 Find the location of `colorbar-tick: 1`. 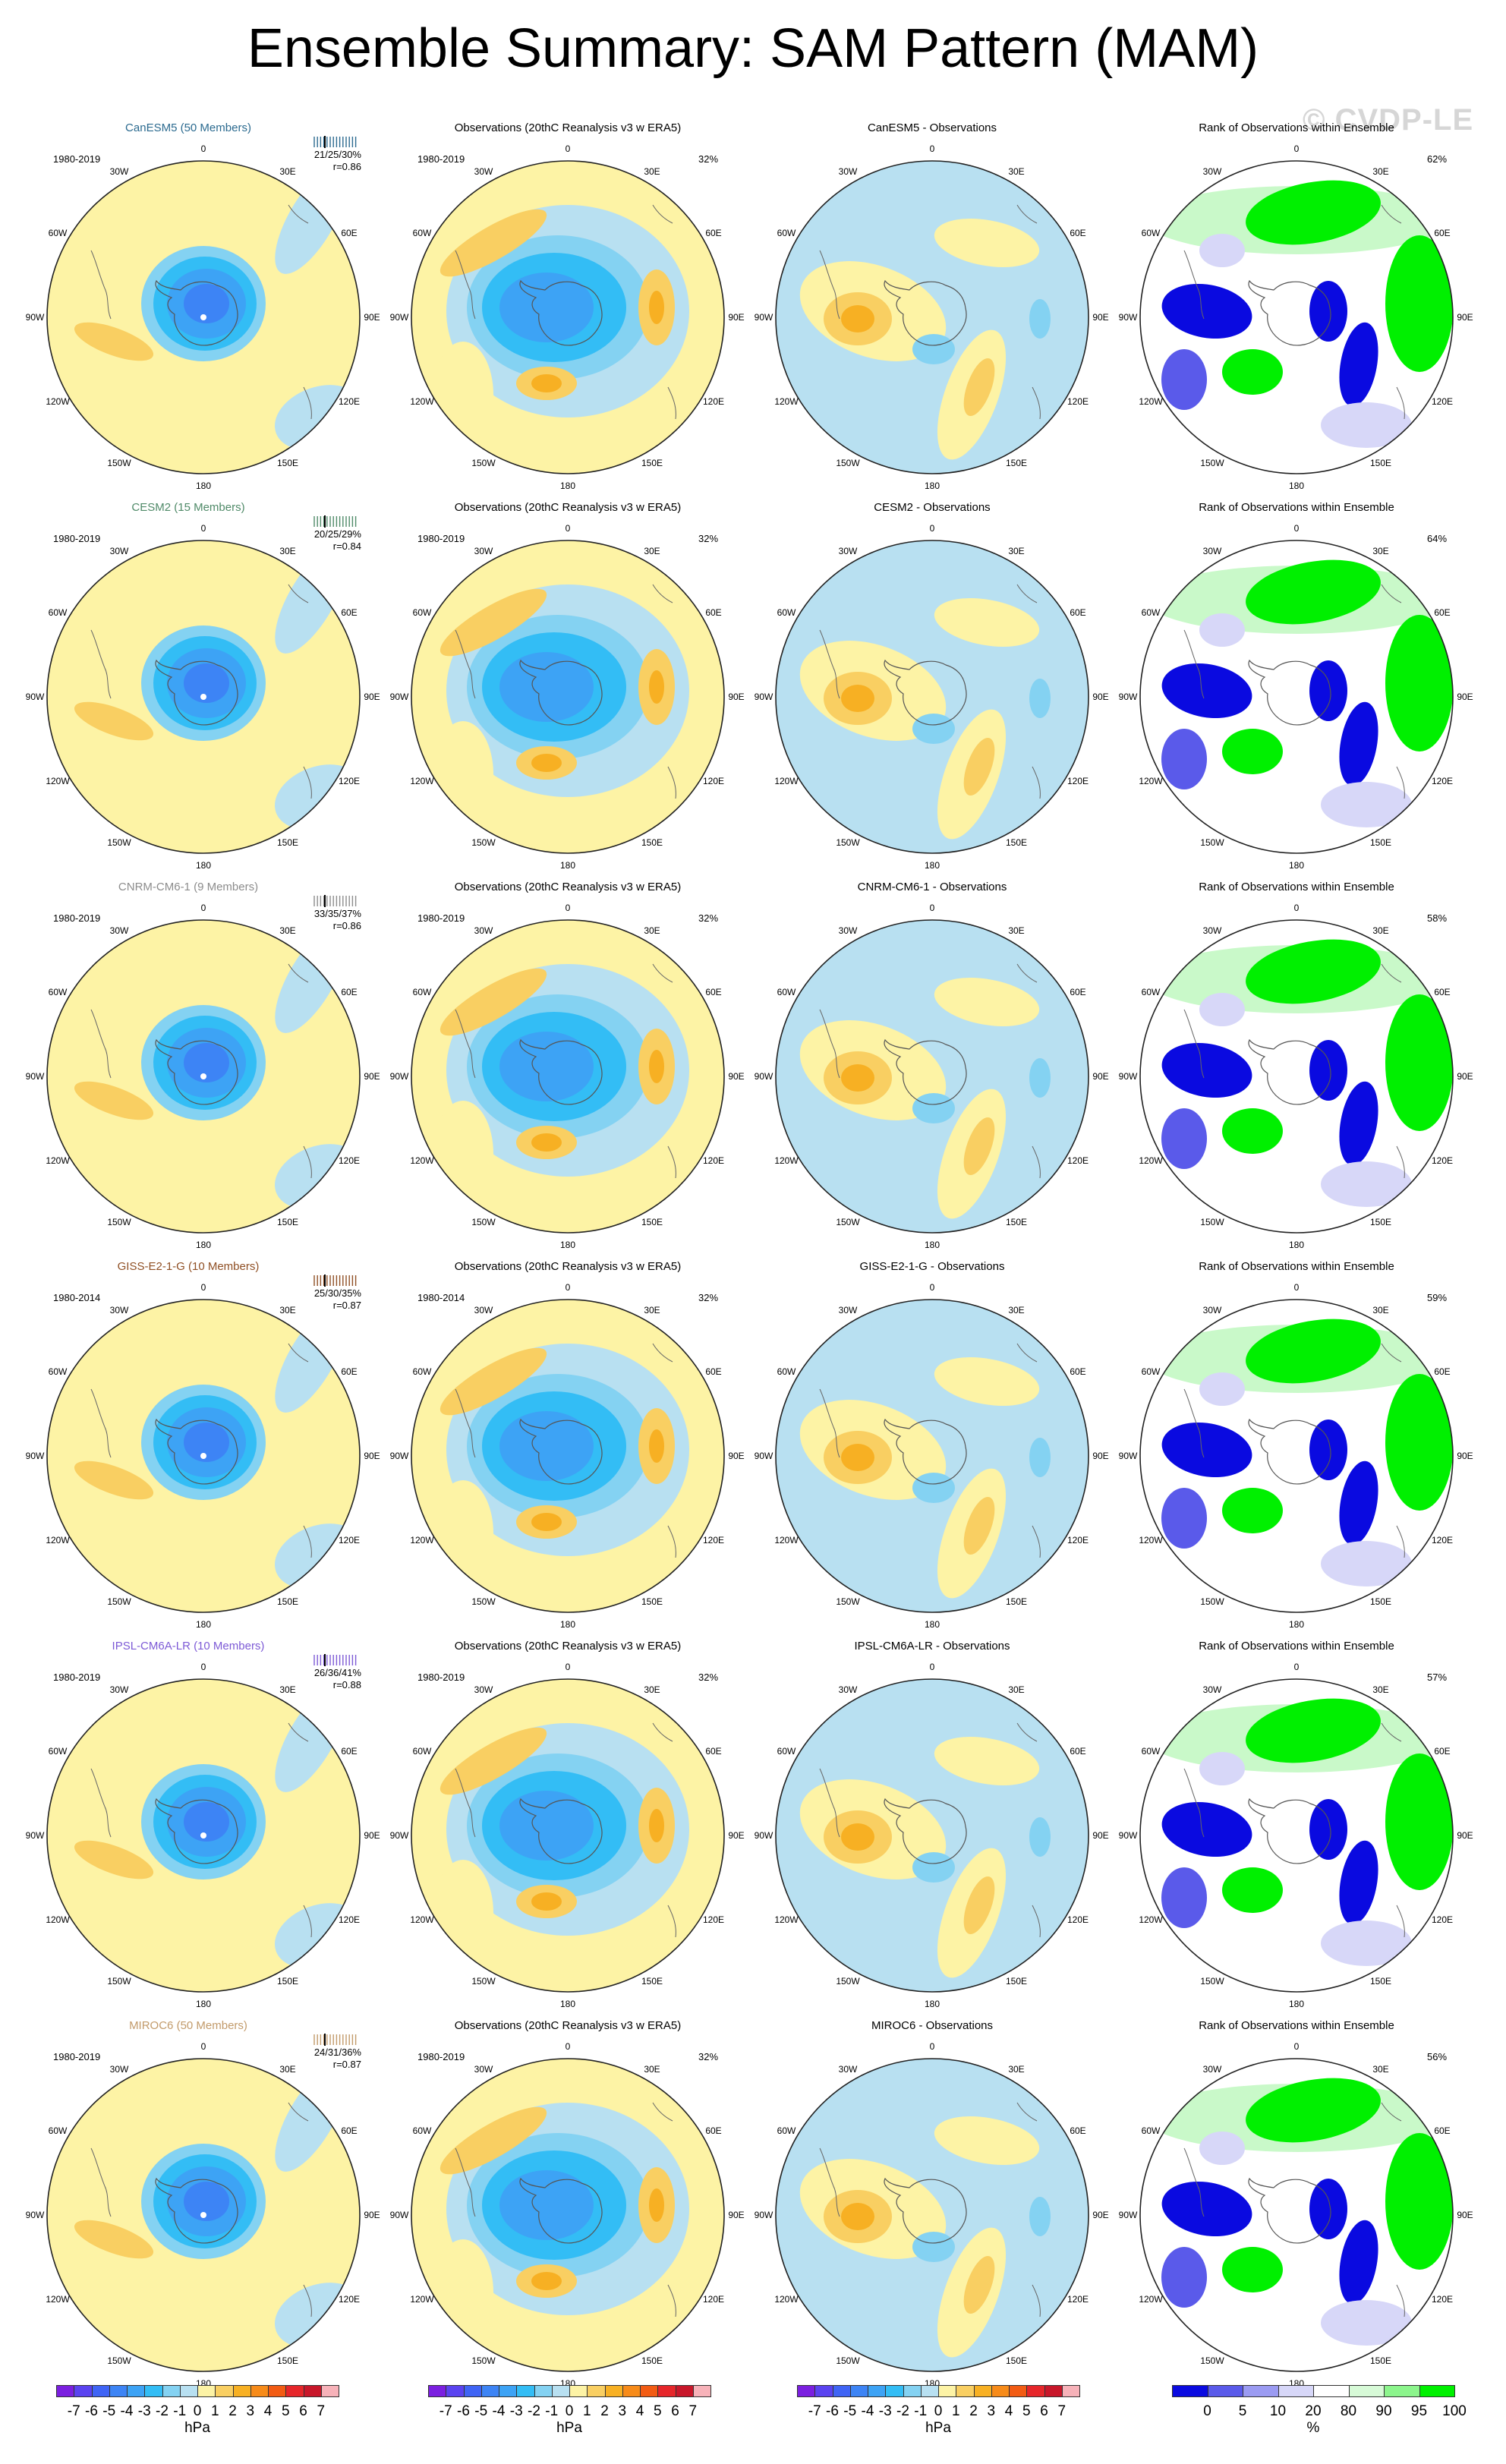

colorbar-tick: 1 is located at coordinates (586, 2411).